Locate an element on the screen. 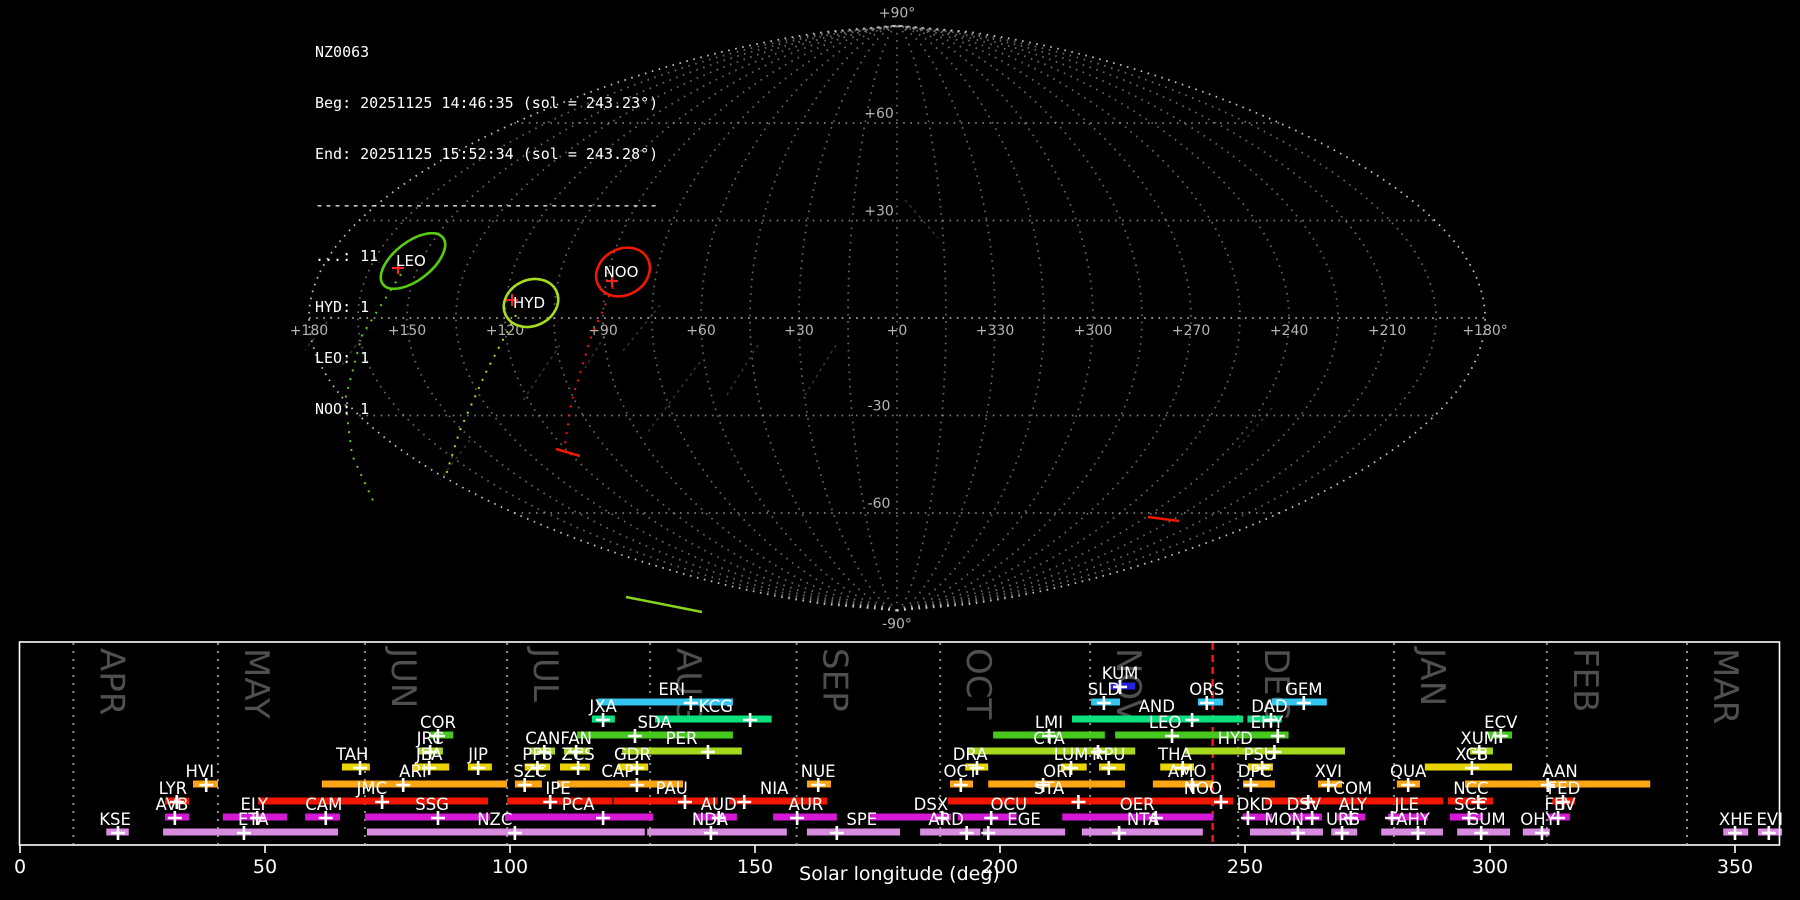 This screenshot has height=900, width=1800. month-label-FEB: FEB is located at coordinates (1585, 680).